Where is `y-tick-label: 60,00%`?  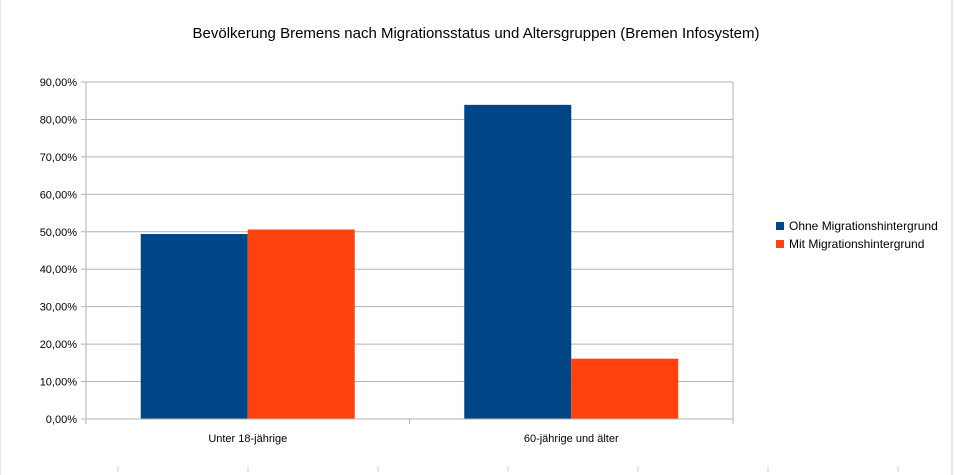 y-tick-label: 60,00% is located at coordinates (59, 195).